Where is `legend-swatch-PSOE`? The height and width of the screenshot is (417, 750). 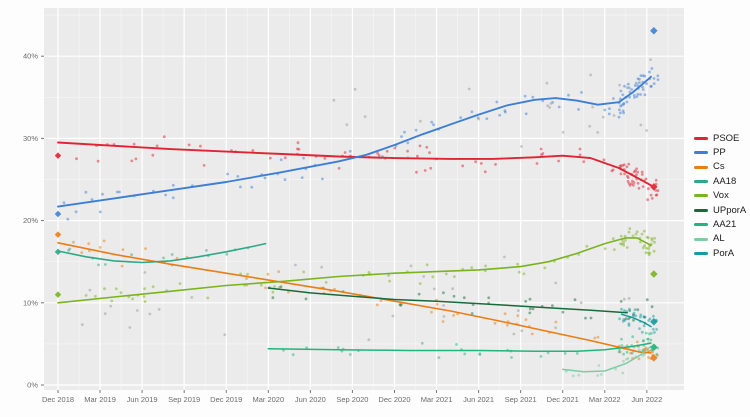
legend-swatch-PSOE is located at coordinates (701, 138).